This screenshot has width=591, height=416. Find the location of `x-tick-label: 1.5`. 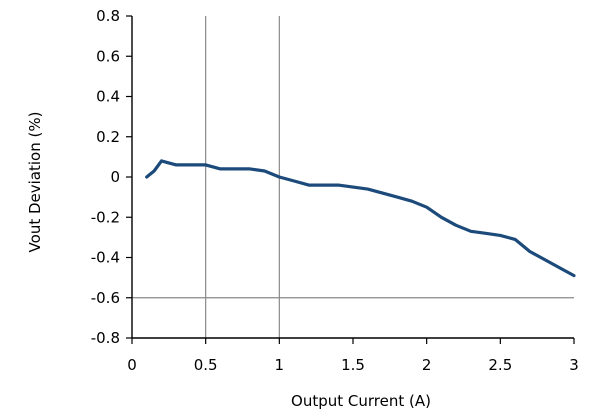

x-tick-label: 1.5 is located at coordinates (353, 365).